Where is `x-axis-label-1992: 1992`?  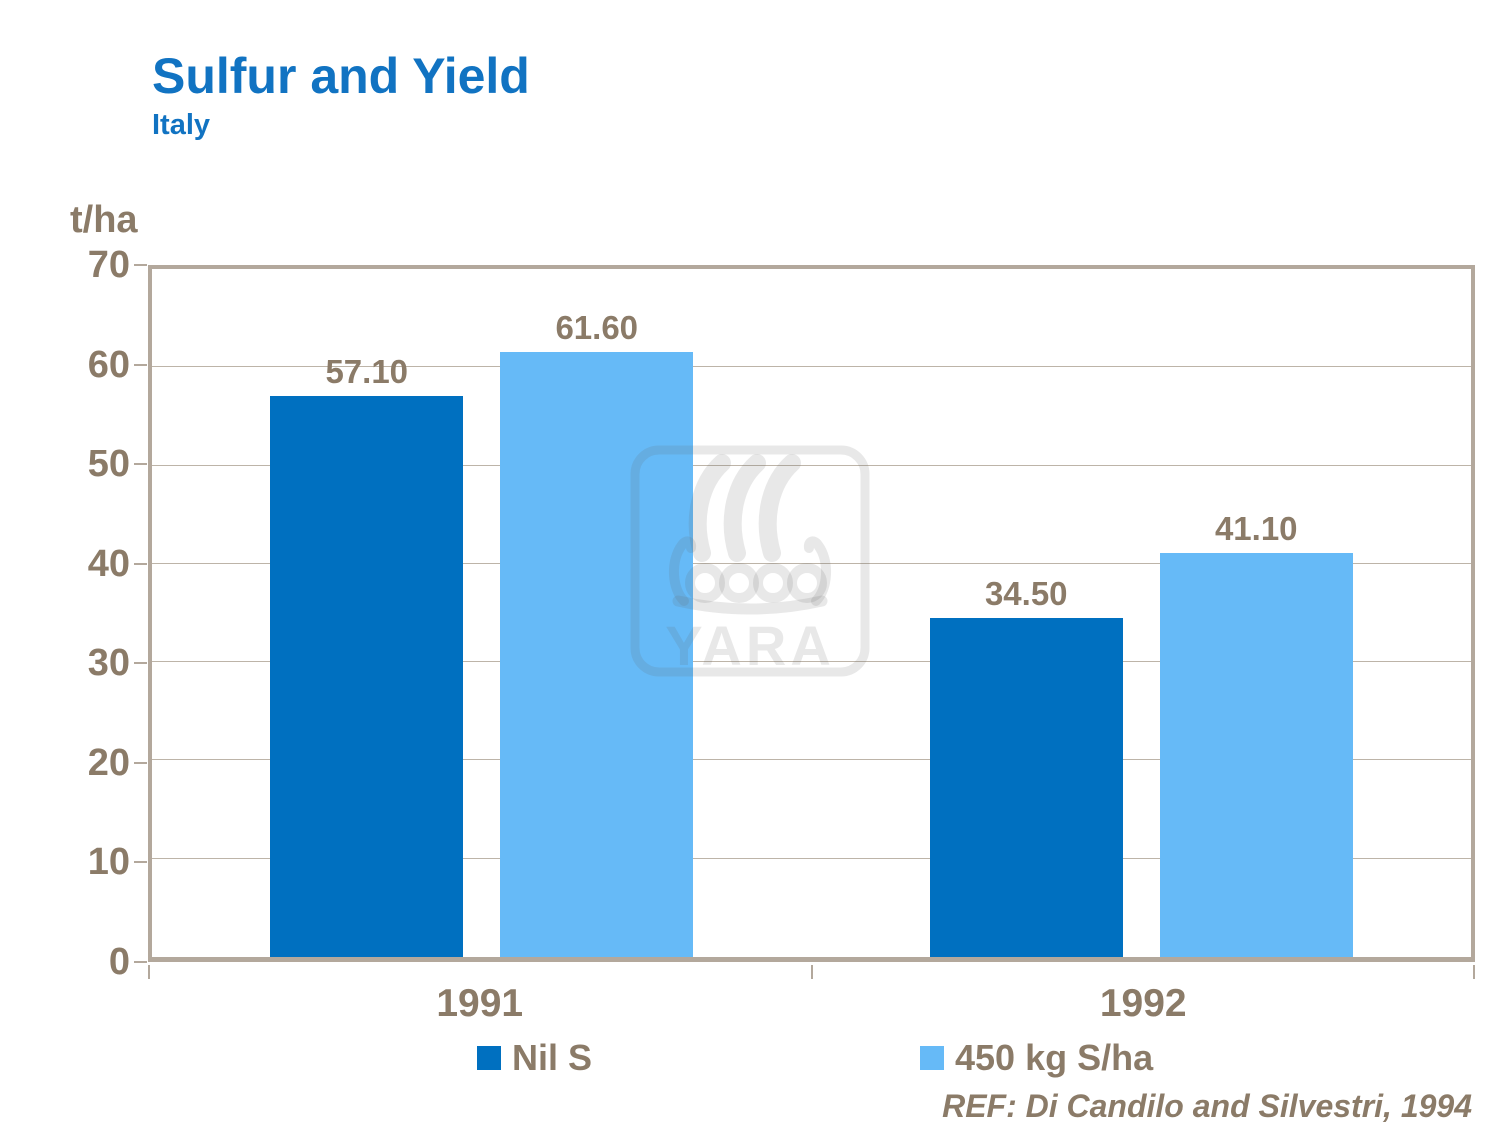 x-axis-label-1992: 1992 is located at coordinates (1143, 1003).